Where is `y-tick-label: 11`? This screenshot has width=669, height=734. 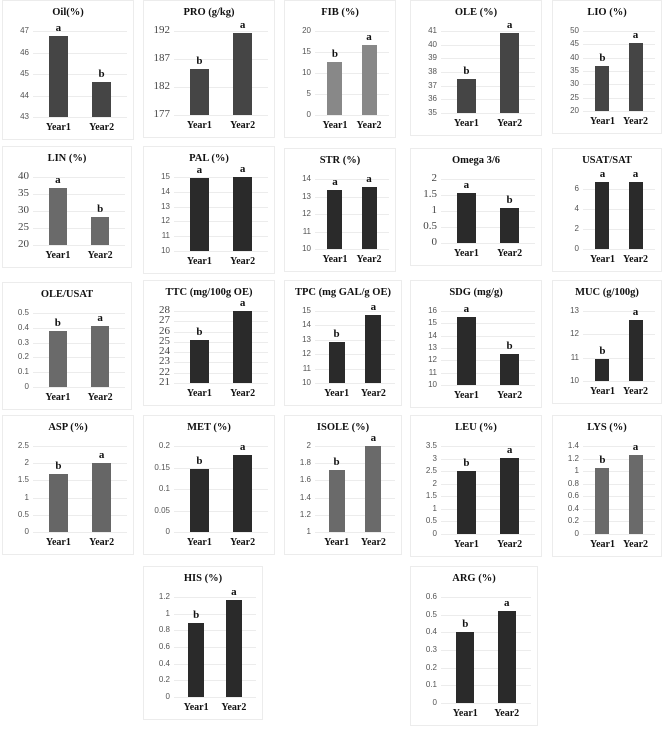
y-tick-label: 11 is located at coordinates (306, 231).